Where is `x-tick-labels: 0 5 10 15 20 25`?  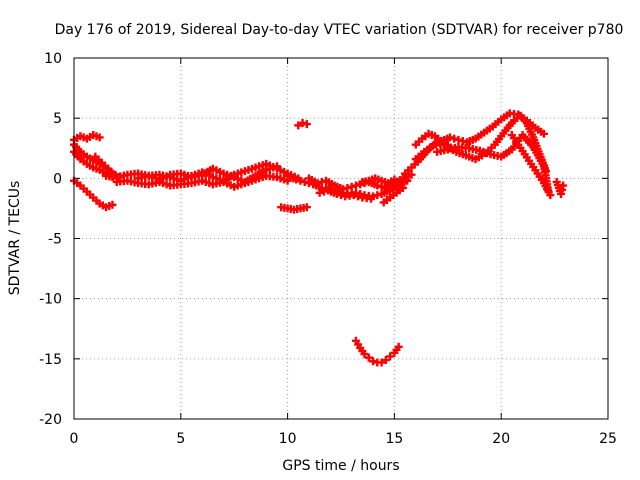
x-tick-labels: 0 5 10 15 20 25 is located at coordinates (343, 439).